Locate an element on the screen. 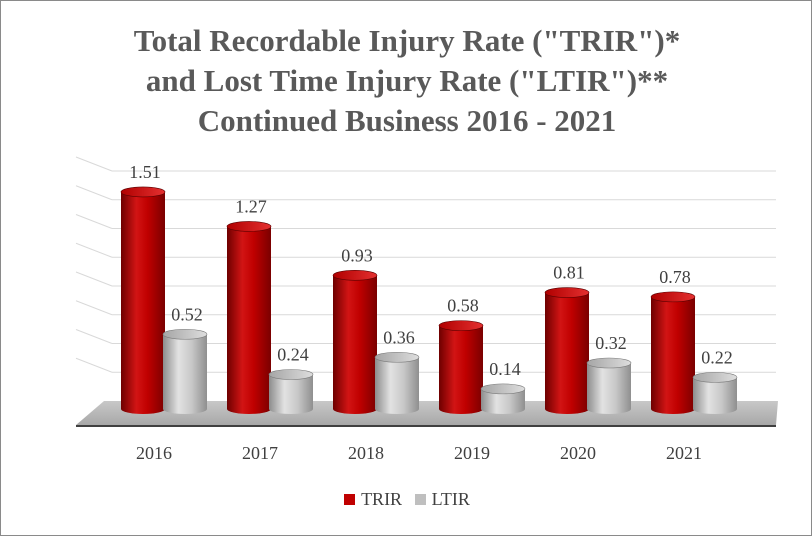 This screenshot has height=537, width=812. data-label-ltir-2019: 0.14 is located at coordinates (505, 369).